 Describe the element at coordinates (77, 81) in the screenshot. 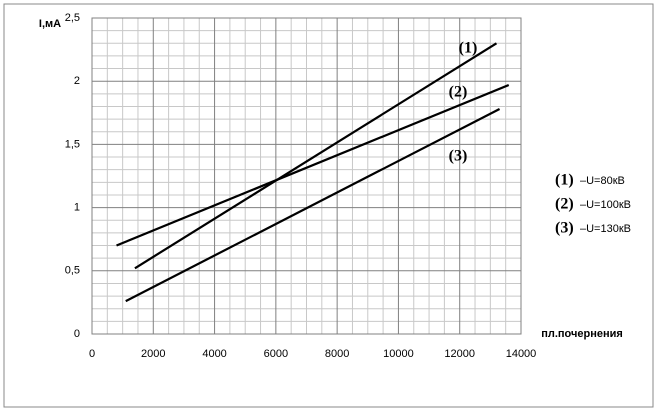

I see `y-tick-label: 2` at that location.